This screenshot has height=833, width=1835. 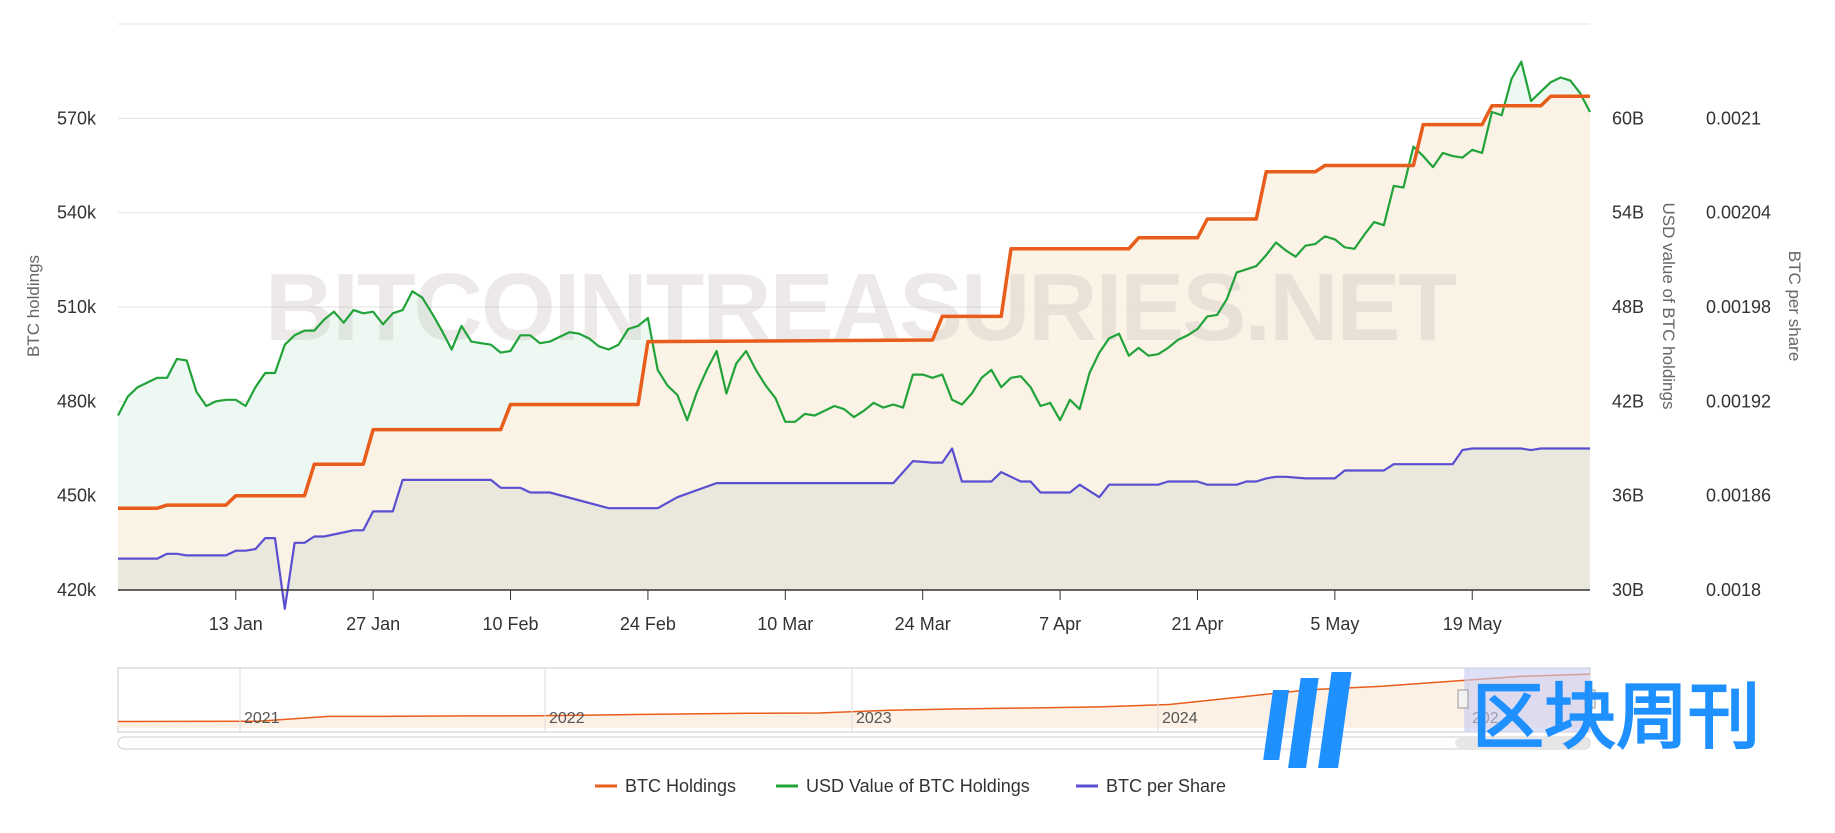 What do you see at coordinates (648, 624) in the screenshot?
I see `x-tick-label: 24 Feb` at bounding box center [648, 624].